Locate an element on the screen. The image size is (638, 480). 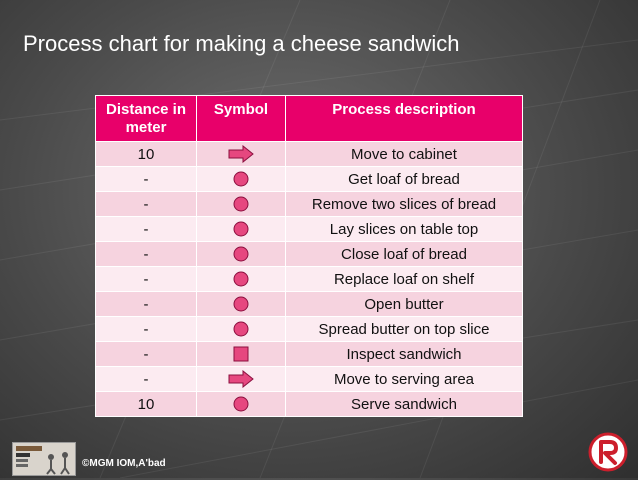
description-cell: Get loaf of bread is located at coordinates (404, 179).